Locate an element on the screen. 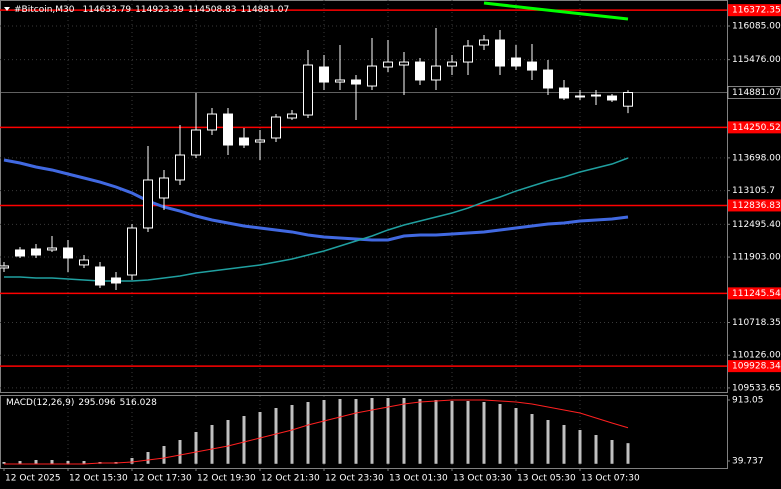 The image size is (781, 489). level-label: 111245.54 is located at coordinates (756, 294).